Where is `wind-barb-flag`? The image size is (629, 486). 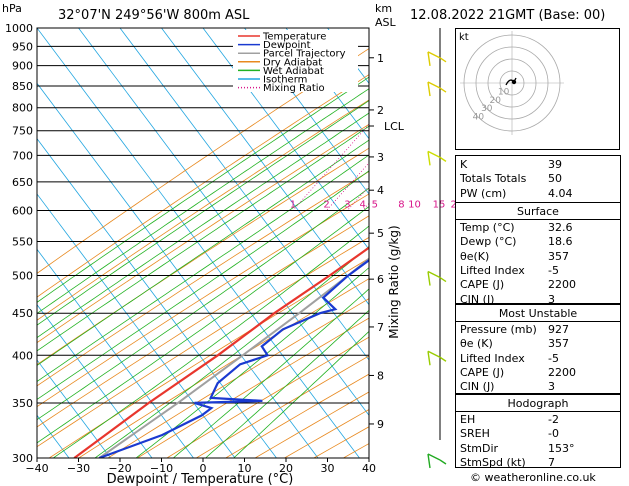
wind-barb-flag is located at coordinates (429, 358).